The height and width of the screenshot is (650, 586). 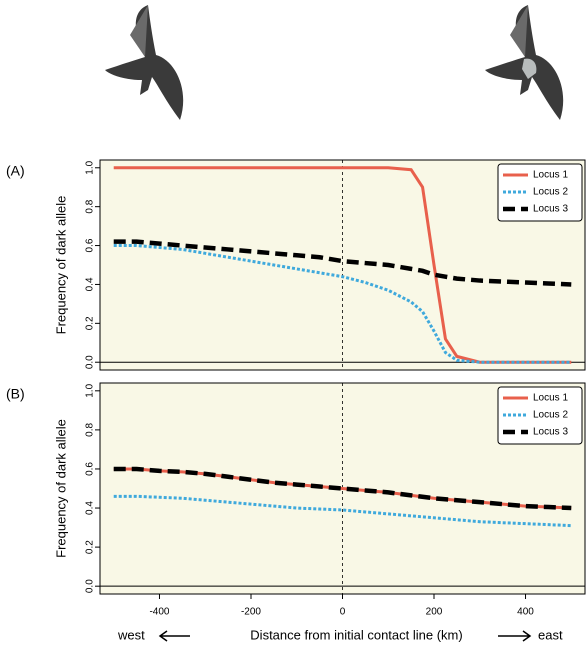 What do you see at coordinates (15, 394) in the screenshot?
I see `panel-label: (B)` at bounding box center [15, 394].